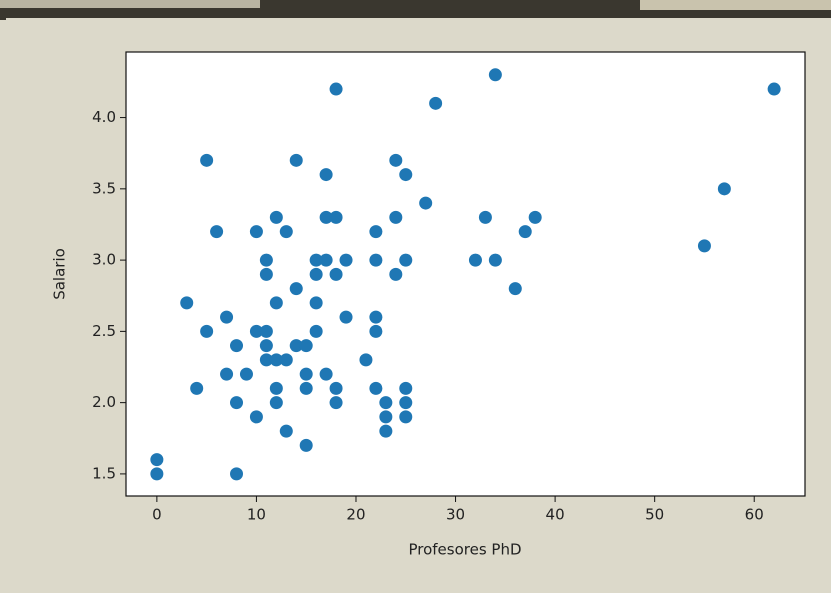 This screenshot has width=831, height=593. What do you see at coordinates (555, 515) in the screenshot?
I see `x-tick-label: 40` at bounding box center [555, 515].